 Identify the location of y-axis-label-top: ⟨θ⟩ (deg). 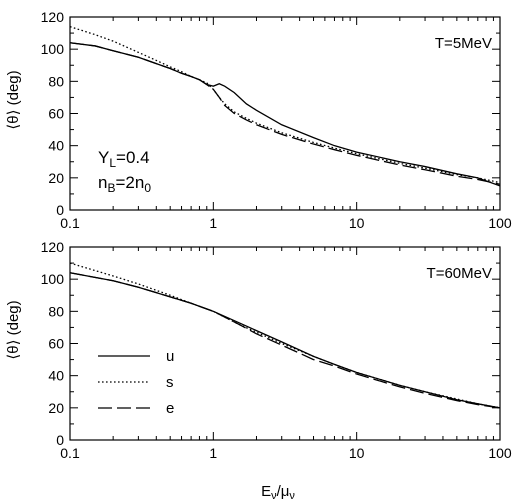
(13, 99).